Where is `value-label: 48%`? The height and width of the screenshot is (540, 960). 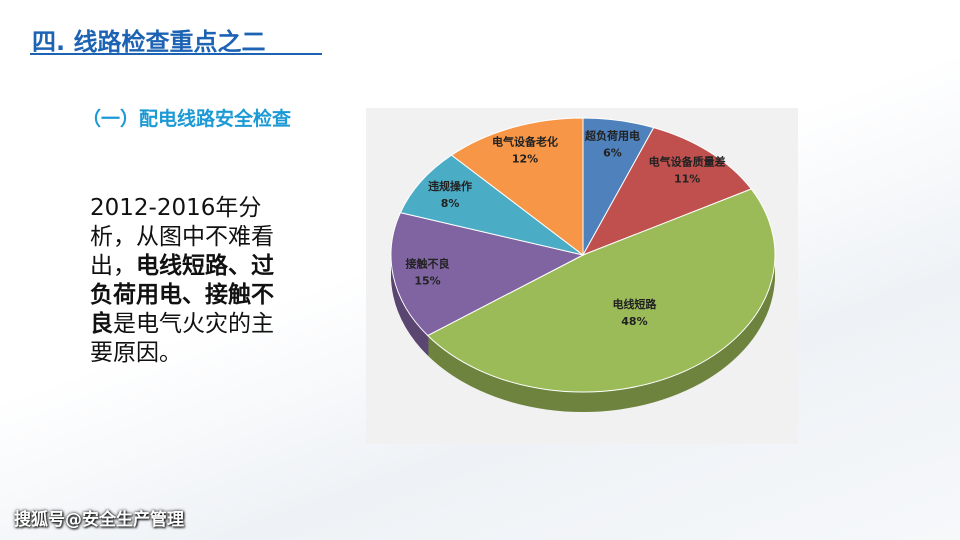
value-label: 48% is located at coordinates (634, 321).